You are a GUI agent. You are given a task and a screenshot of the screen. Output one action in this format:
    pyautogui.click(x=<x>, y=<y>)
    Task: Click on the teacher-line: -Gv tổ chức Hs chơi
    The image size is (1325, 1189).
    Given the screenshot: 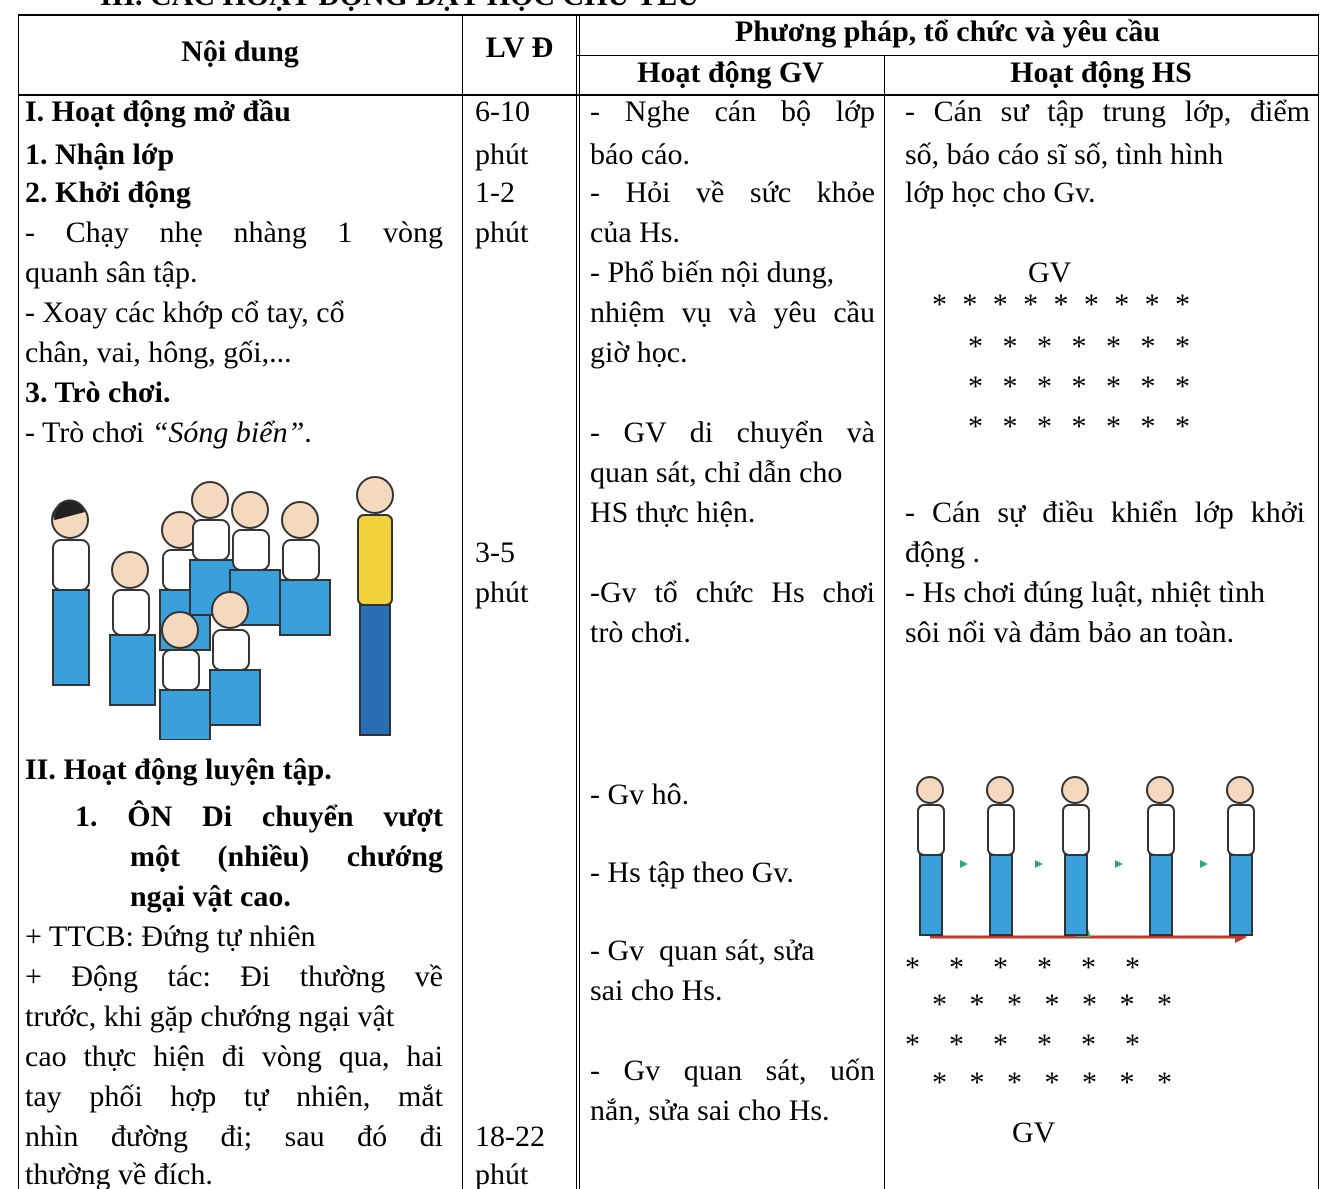 What is the action you would take?
    pyautogui.click(x=732, y=592)
    